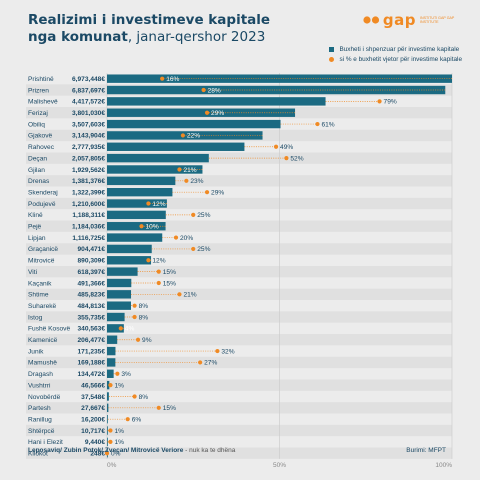  What do you see at coordinates (97, 454) in the screenshot?
I see `amount-label: 248€` at bounding box center [97, 454].